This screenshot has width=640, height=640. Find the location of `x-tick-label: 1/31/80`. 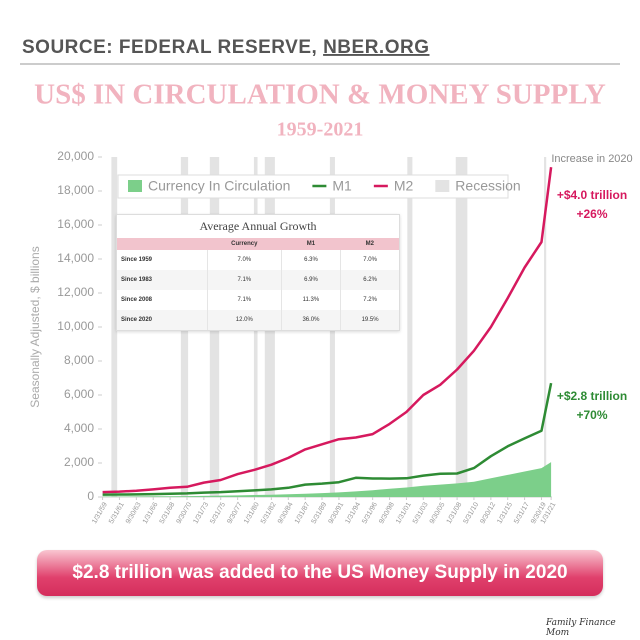

x-tick-label: 1/31/80 is located at coordinates (252, 513).